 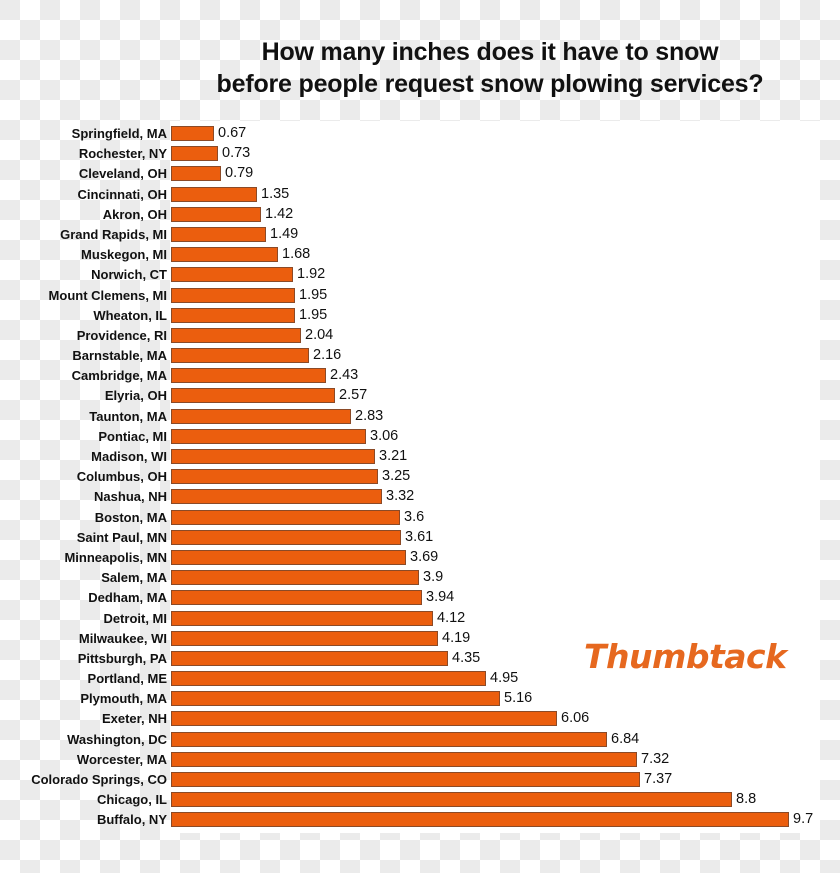 I want to click on value-label: 3.6, so click(x=414, y=516).